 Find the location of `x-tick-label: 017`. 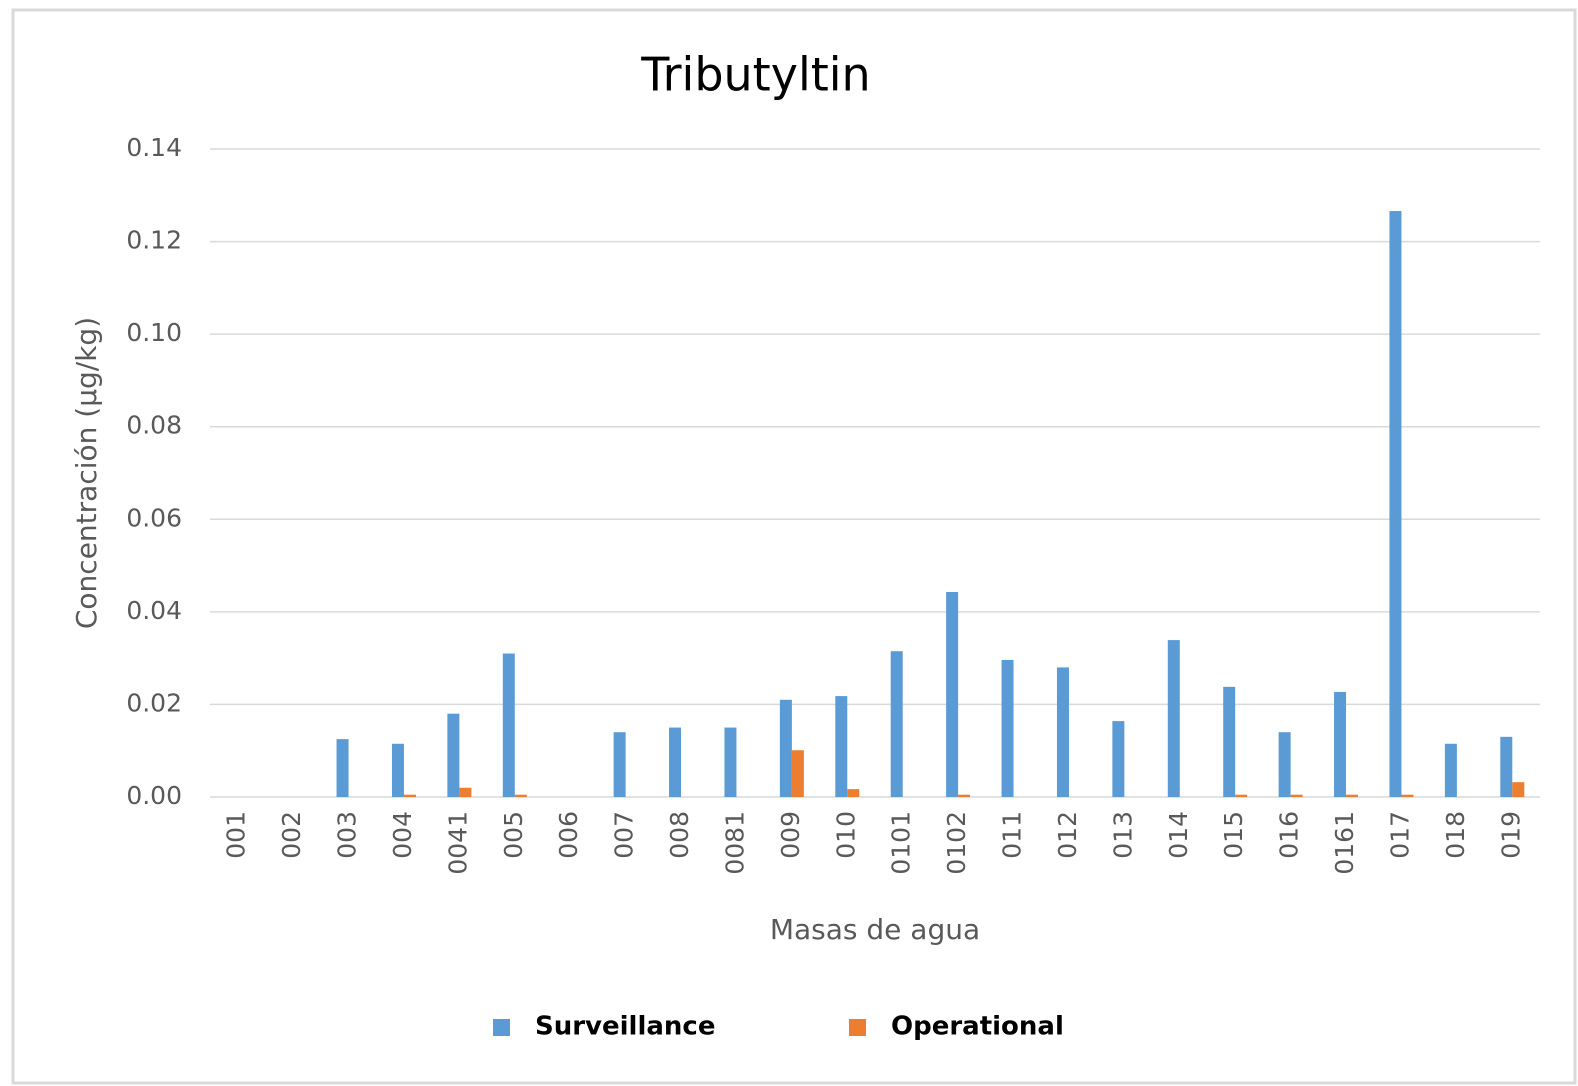

x-tick-label: 017 is located at coordinates (1399, 835).